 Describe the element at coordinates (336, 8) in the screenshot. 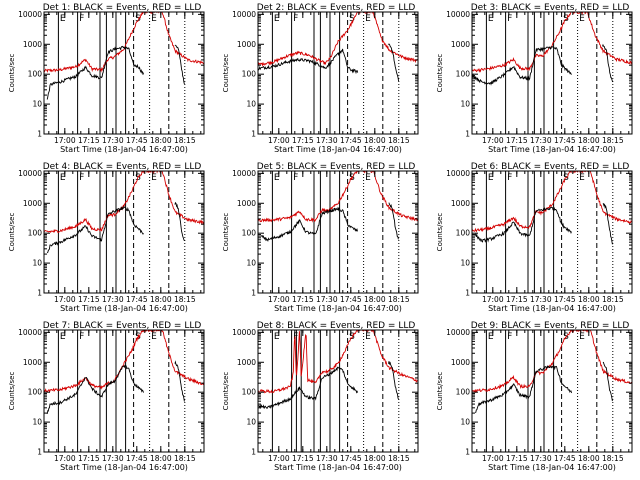

I see `panel-title: Det 2: BLACK = Events, RED = LLD` at that location.